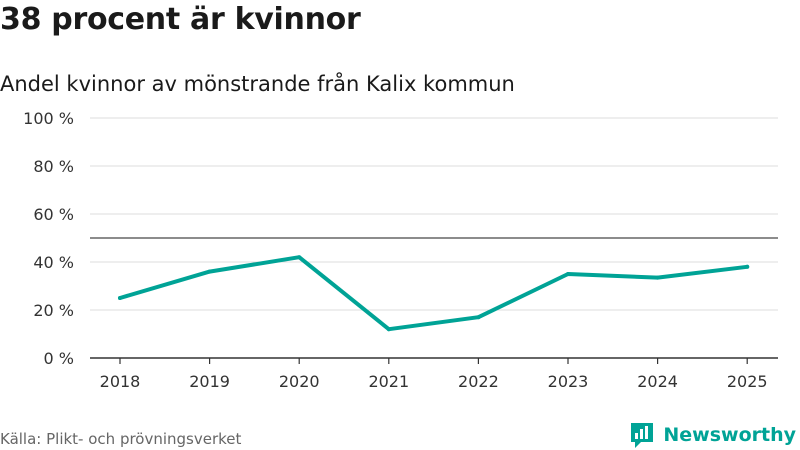 The image size is (800, 450). I want to click on x-tick-label: 2023, so click(568, 381).